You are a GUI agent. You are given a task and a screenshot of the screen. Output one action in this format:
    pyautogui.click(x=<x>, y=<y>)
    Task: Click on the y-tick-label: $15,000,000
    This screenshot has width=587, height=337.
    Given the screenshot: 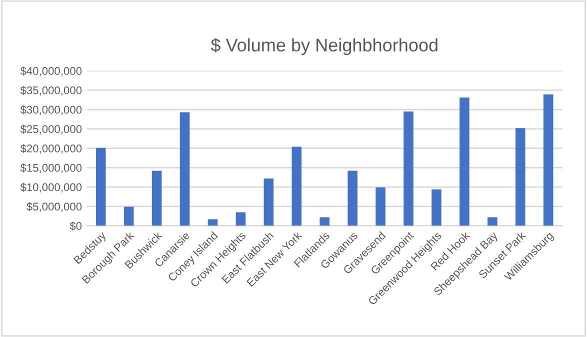 What is the action you would take?
    pyautogui.click(x=51, y=168)
    